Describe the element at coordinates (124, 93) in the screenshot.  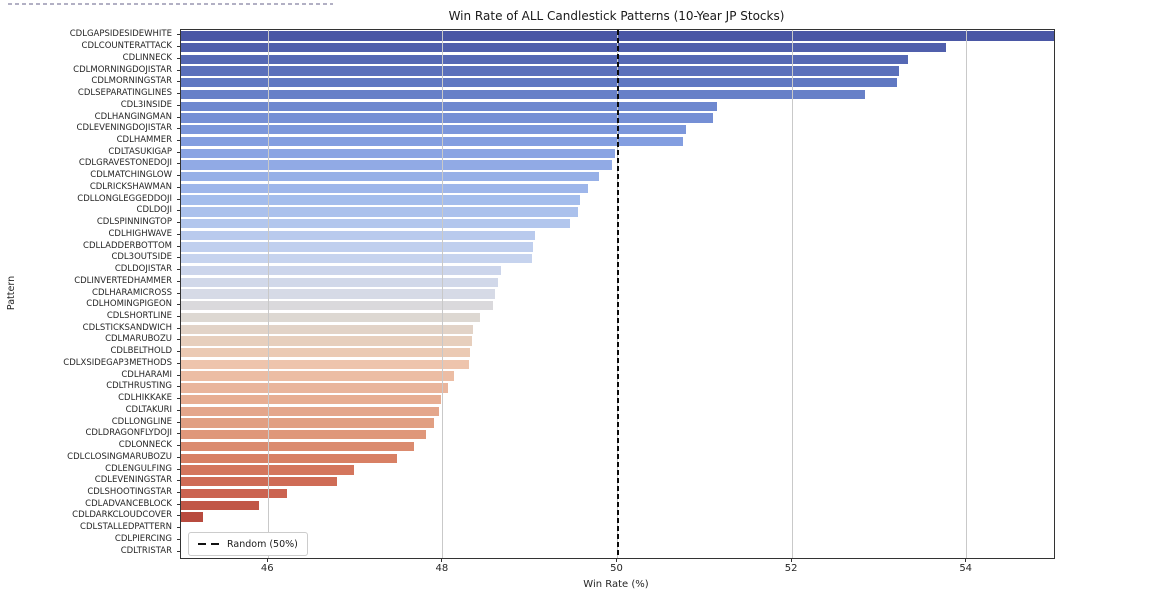
I see `y-tick-label-CDLSEPARATINGLINES: CDLSEPARATINGLINES` at that location.